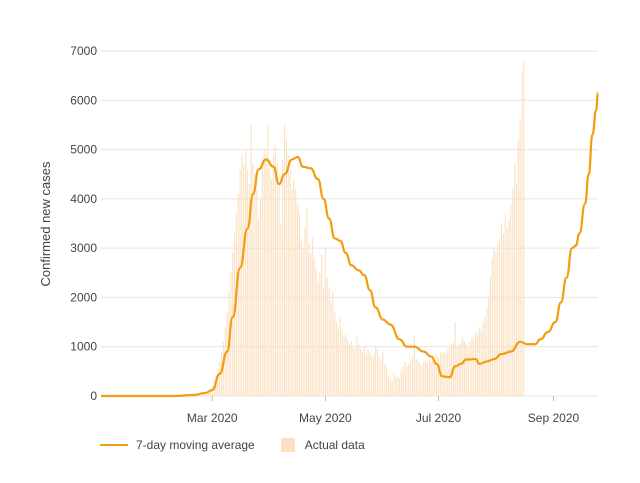 Image resolution: width=640 pixels, height=483 pixels. Describe the element at coordinates (83, 223) in the screenshot. I see `y-axis-ticks: 0 1000 2000 3000 4000 5000 6000 7000` at that location.